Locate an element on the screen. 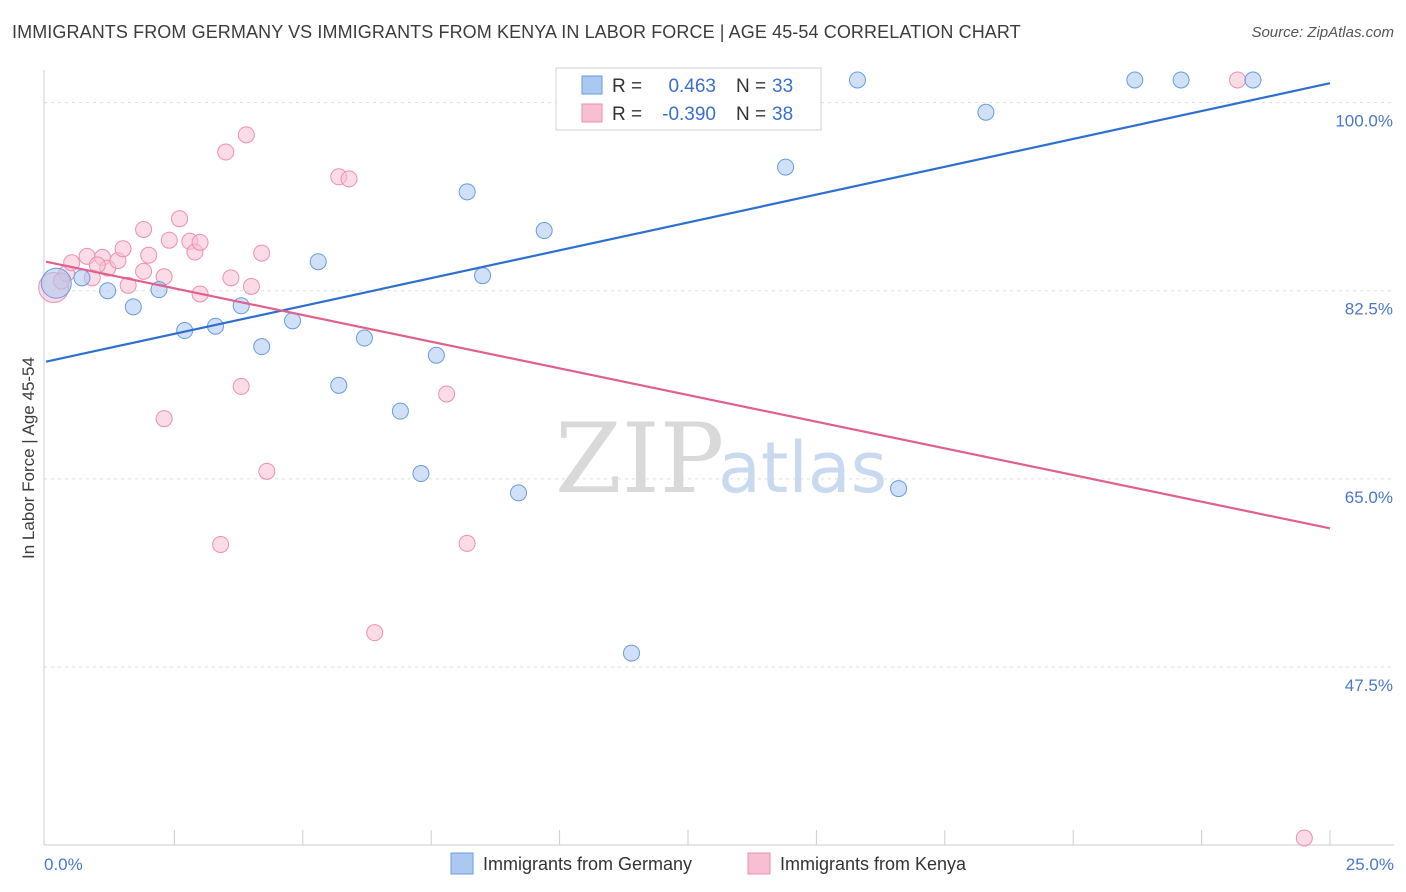  y-tick-label: 65.0% is located at coordinates (1369, 497).